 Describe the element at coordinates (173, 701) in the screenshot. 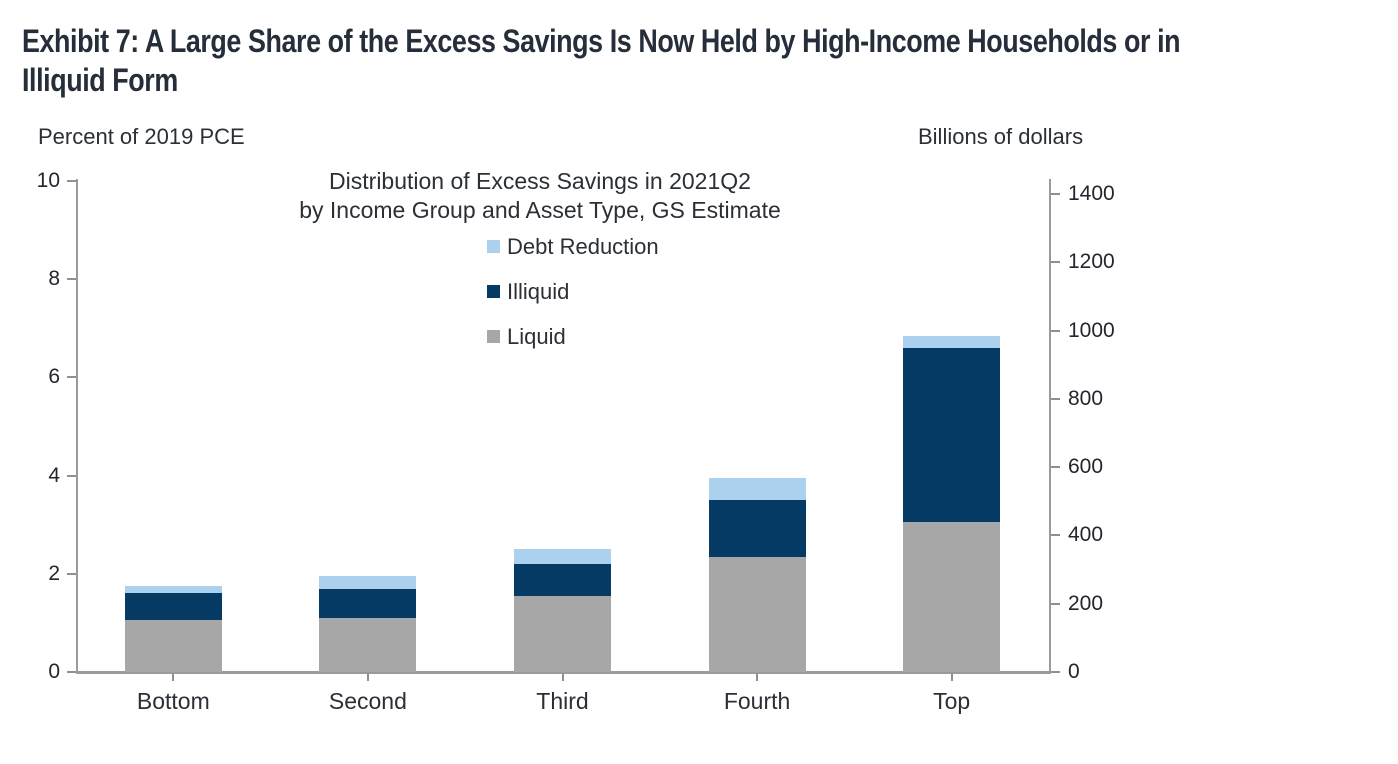

I see `x-category-label: Bottom` at that location.